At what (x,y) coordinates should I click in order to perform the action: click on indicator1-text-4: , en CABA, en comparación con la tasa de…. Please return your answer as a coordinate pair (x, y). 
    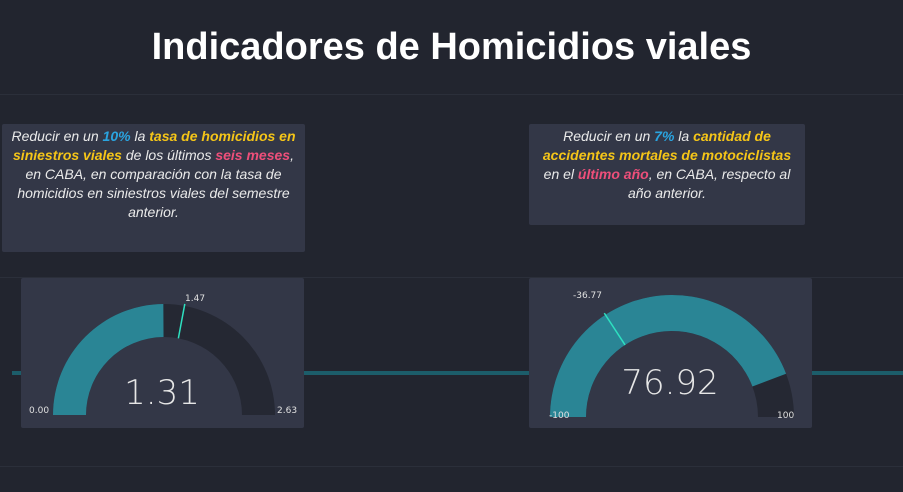
    Looking at the image, I should click on (155, 183).